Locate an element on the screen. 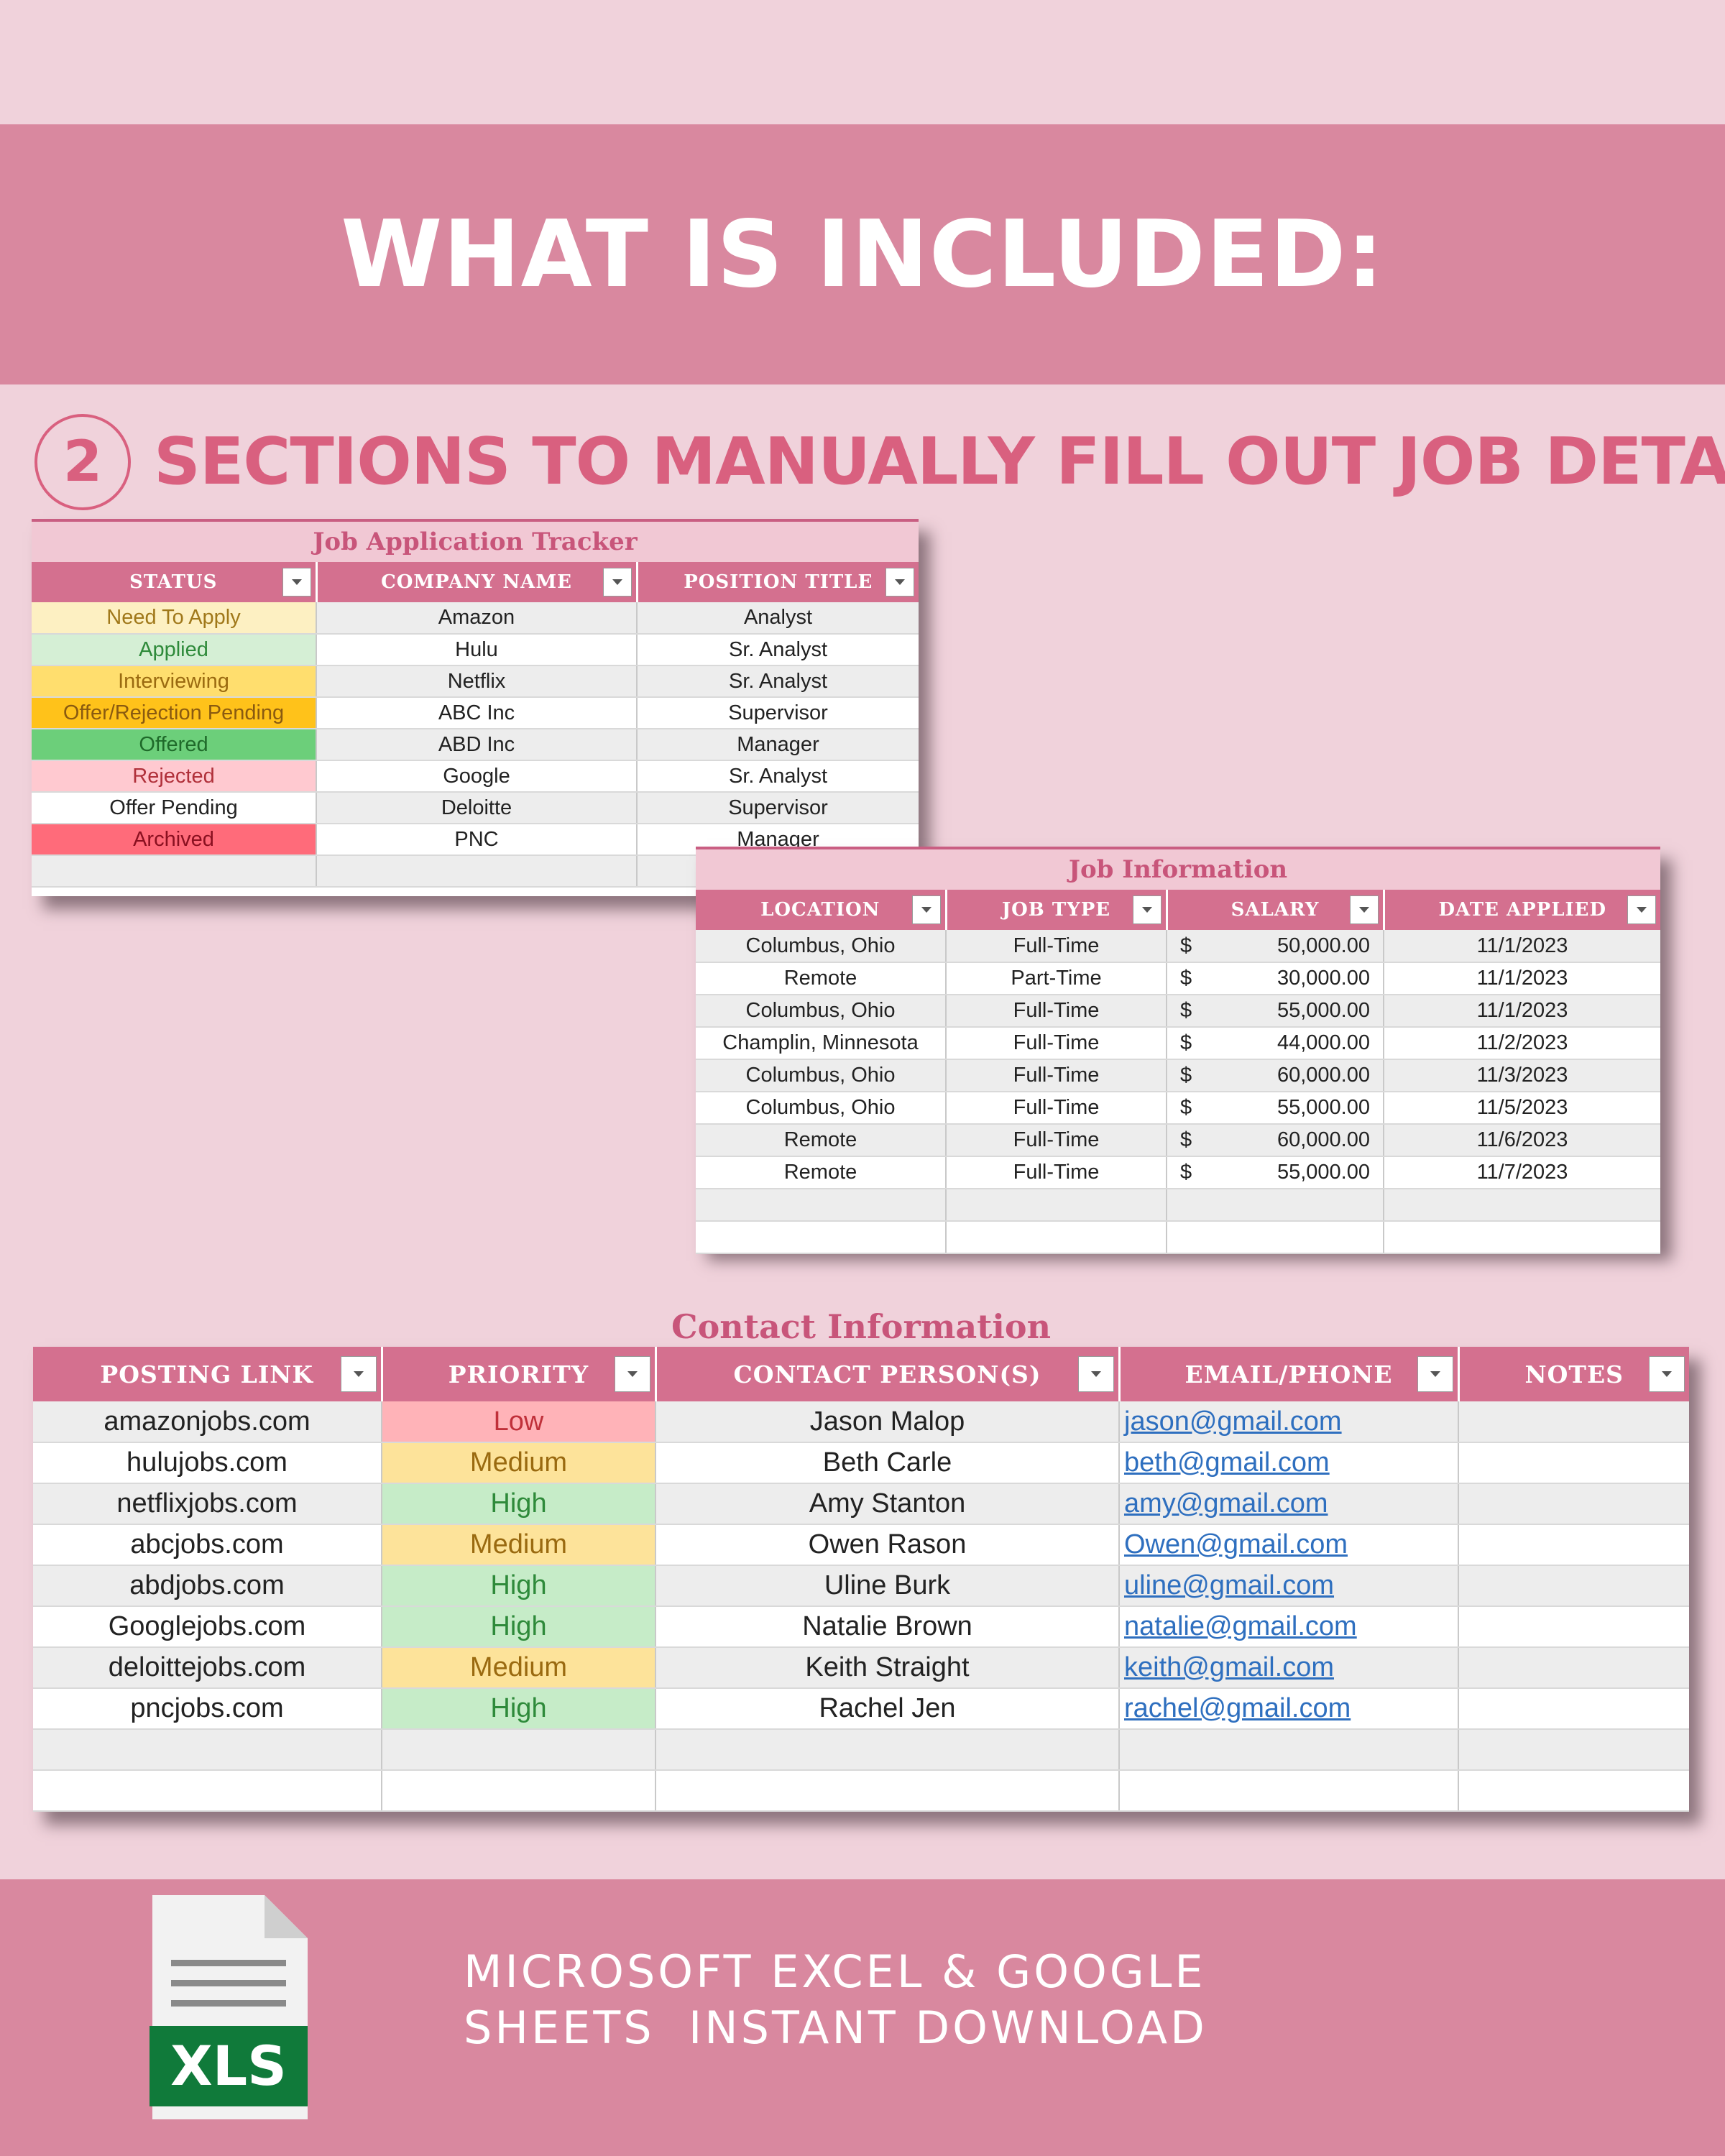 The image size is (1725, 2156). date-applied-cell: 11/6/2023 is located at coordinates (1522, 1140).